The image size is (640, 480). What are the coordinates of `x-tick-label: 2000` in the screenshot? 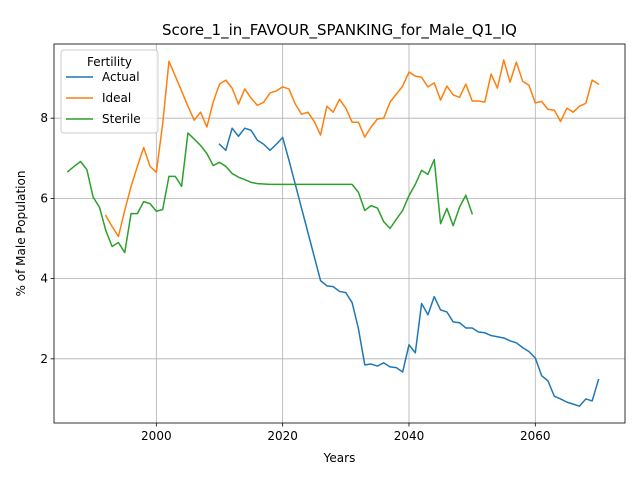 It's located at (156, 436).